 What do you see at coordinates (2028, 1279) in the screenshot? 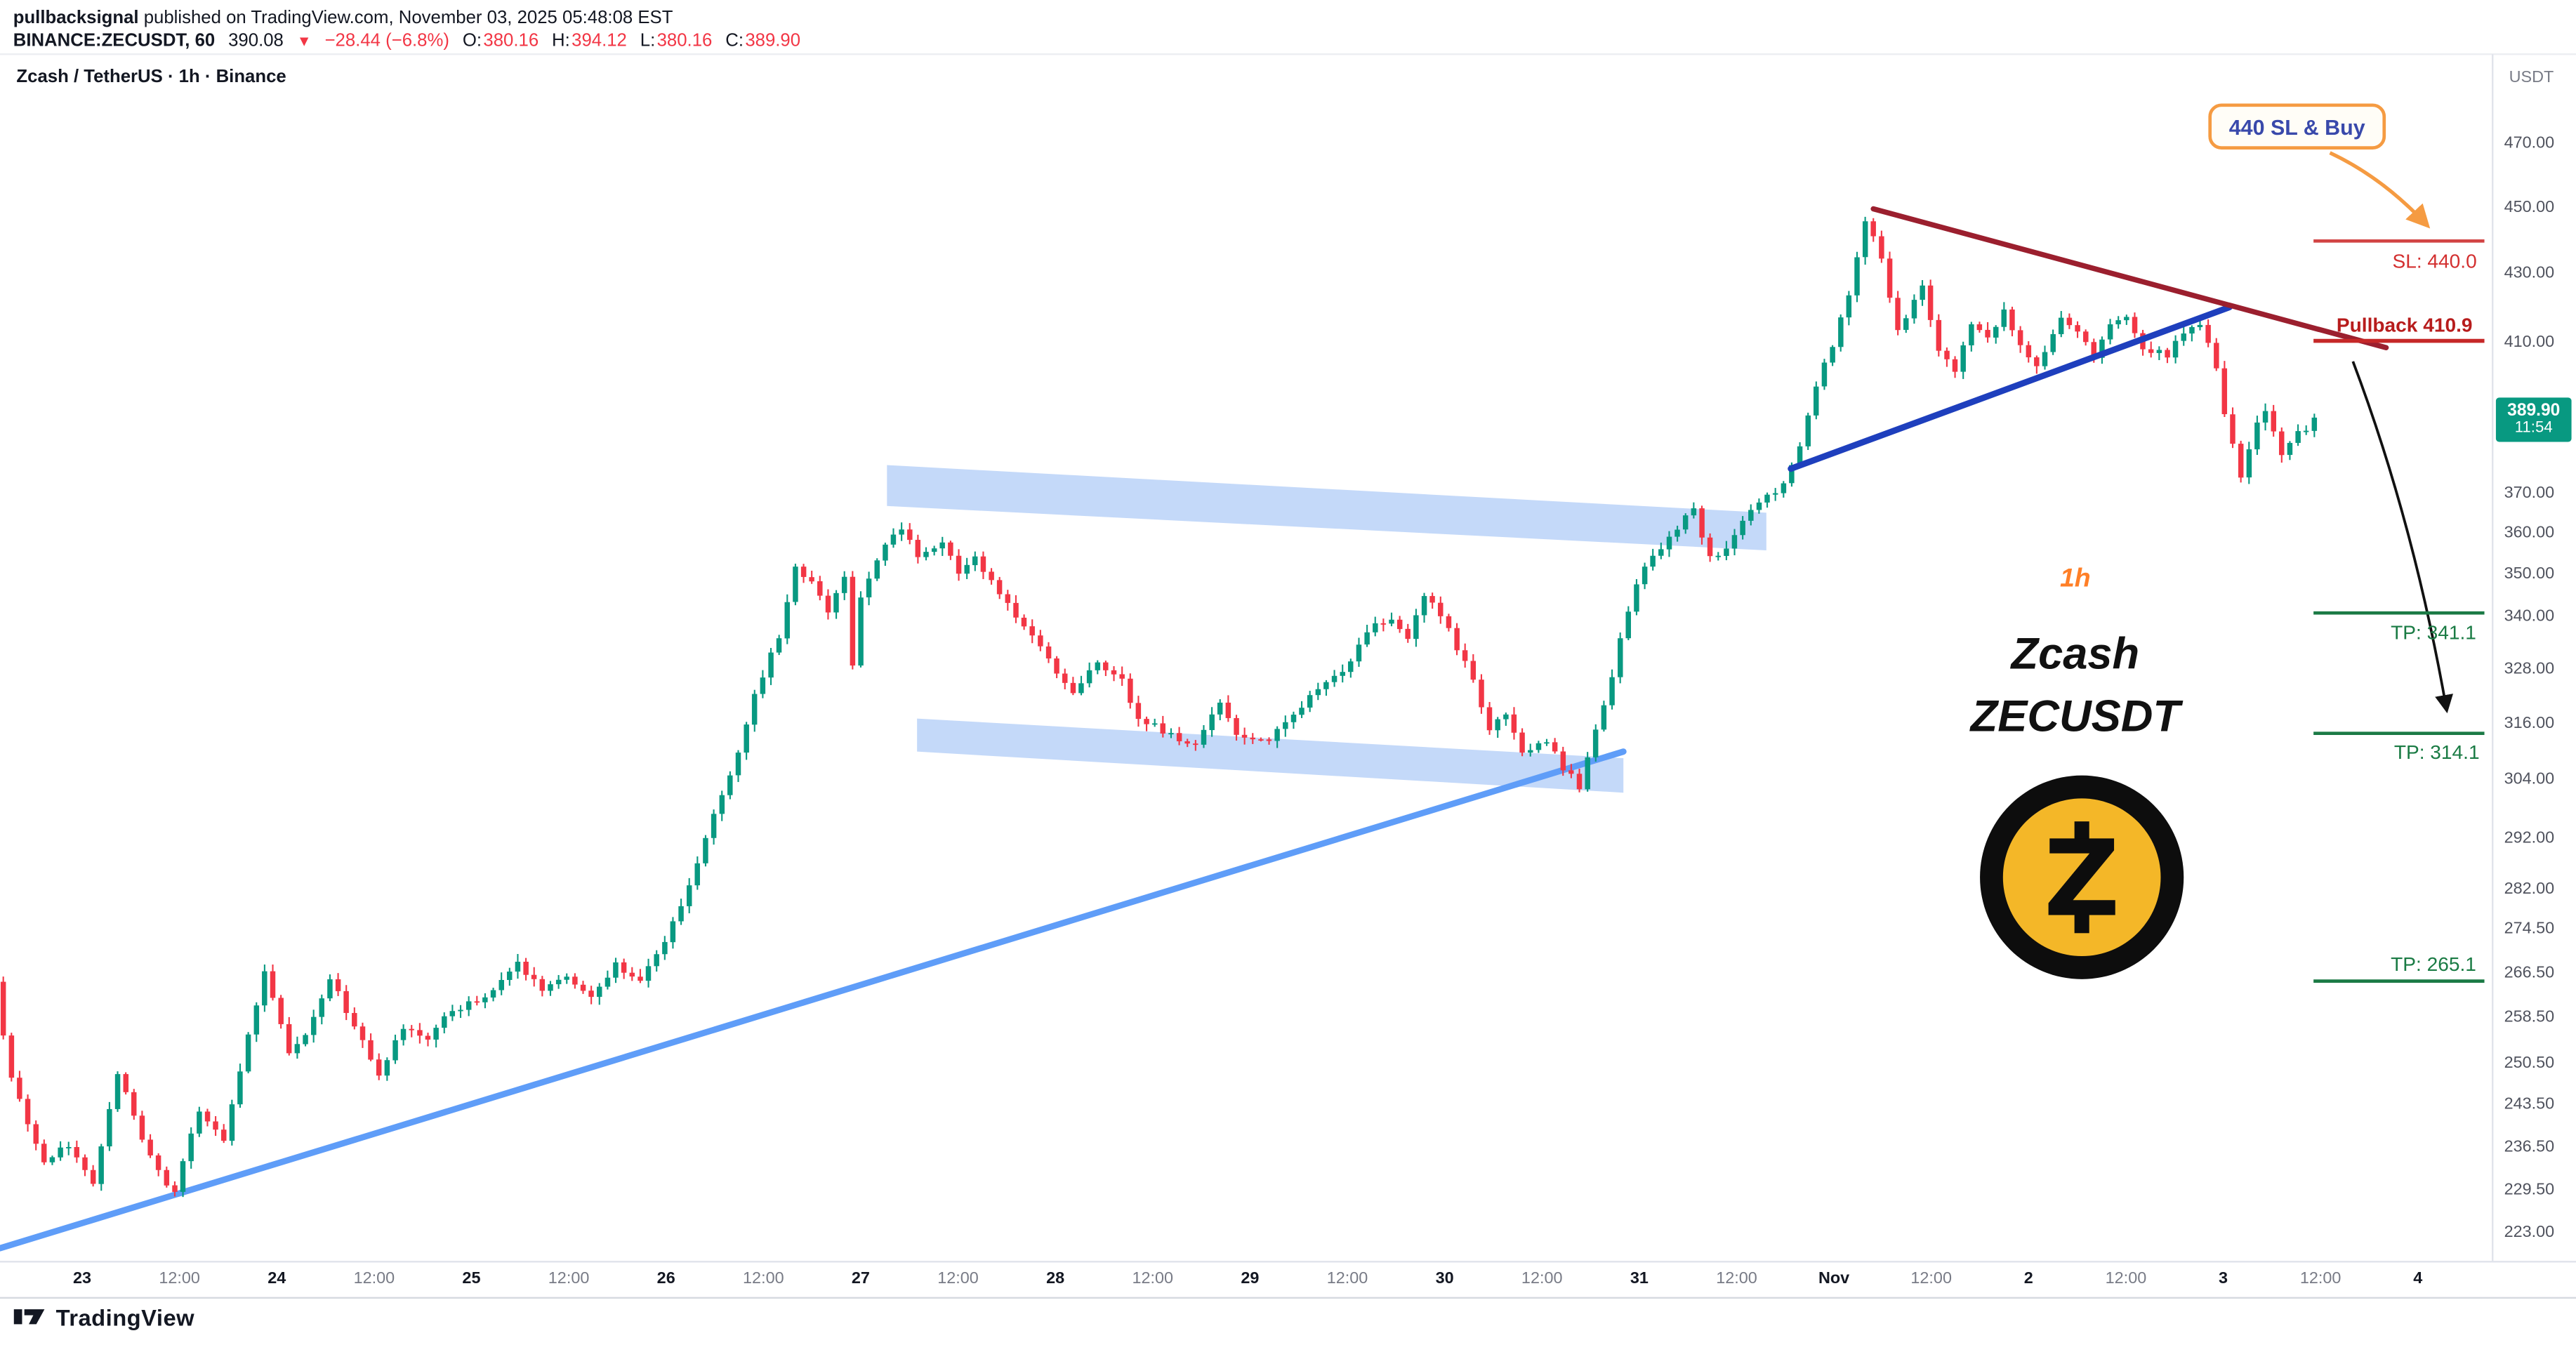
I see `time-tick: 2` at bounding box center [2028, 1279].